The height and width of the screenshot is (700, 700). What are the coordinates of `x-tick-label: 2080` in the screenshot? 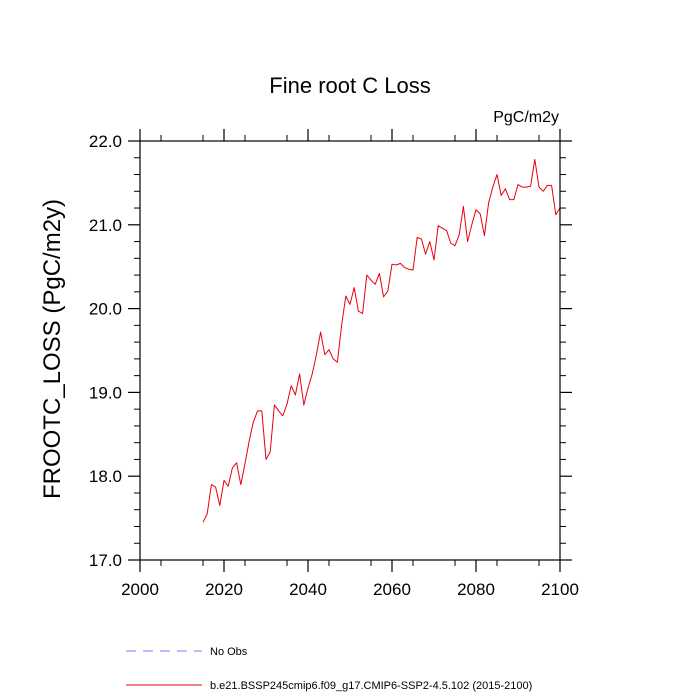 It's located at (476, 589).